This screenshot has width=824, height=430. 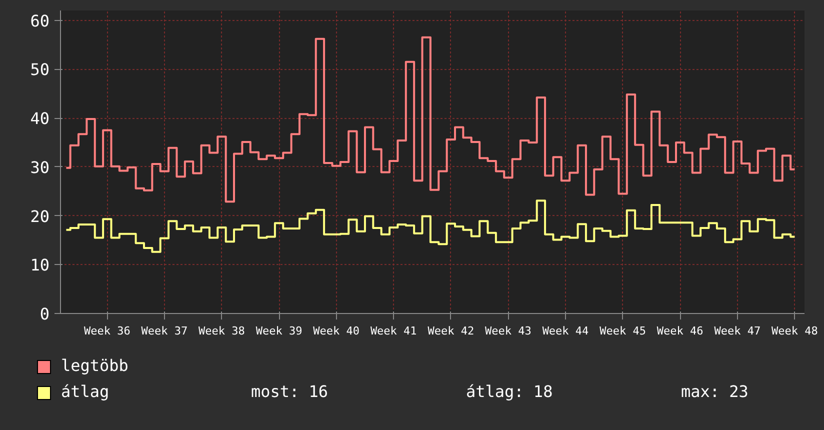 What do you see at coordinates (795, 331) in the screenshot?
I see `x-tick-label: Week 48` at bounding box center [795, 331].